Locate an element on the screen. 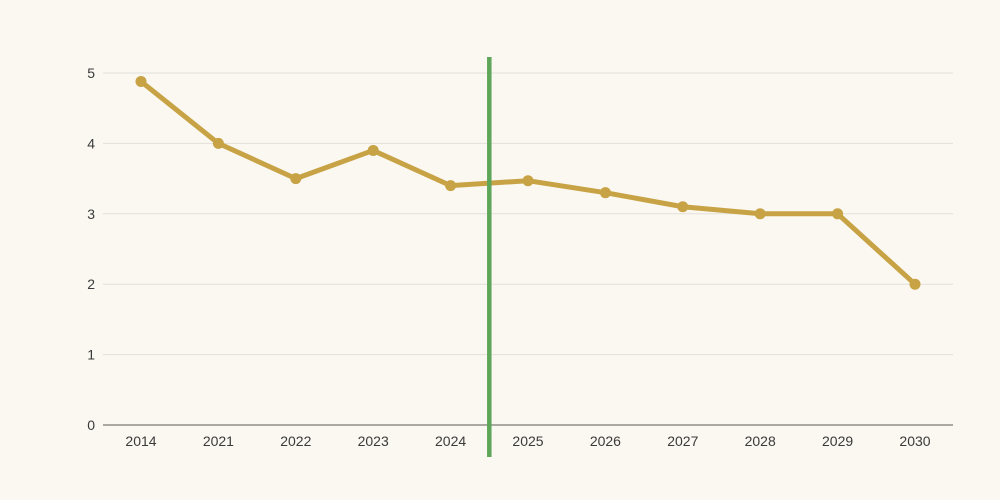  y-tick-label: 2 is located at coordinates (91, 284).